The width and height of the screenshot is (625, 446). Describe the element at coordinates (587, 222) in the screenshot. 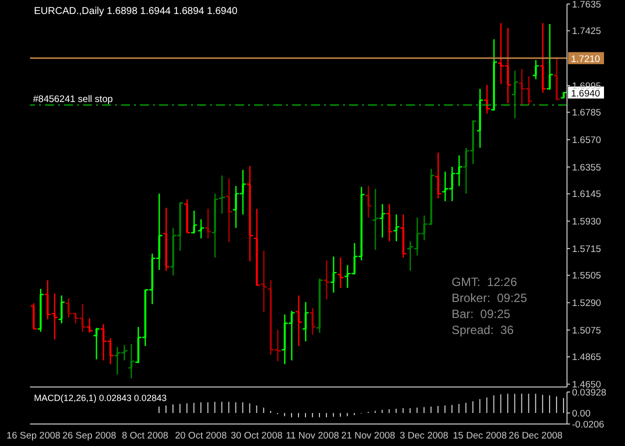

I see `y-tick-label: 1.5930` at that location.